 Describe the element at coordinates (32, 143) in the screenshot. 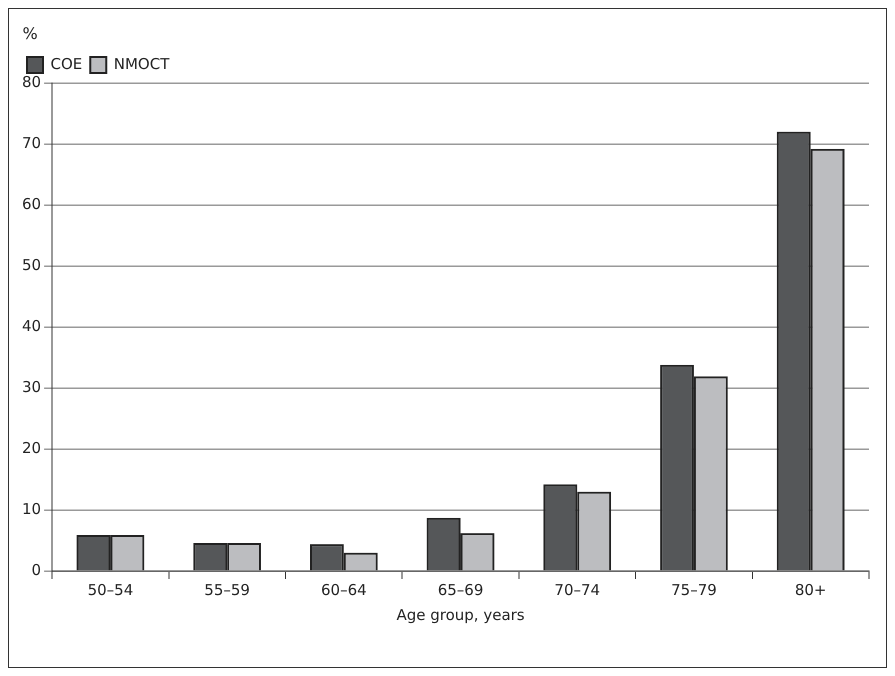

I see `y-tick-label: 70` at that location.